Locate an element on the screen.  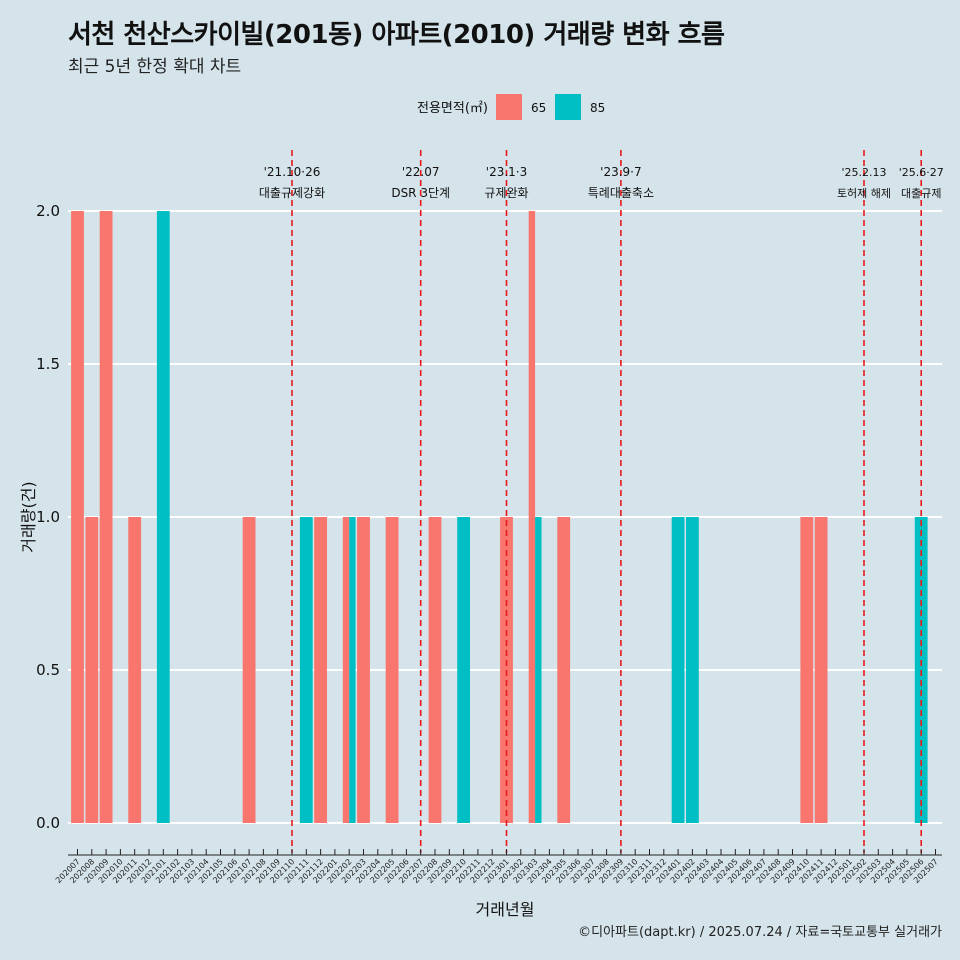
y-tick-label: 1.5 is located at coordinates (48, 364).